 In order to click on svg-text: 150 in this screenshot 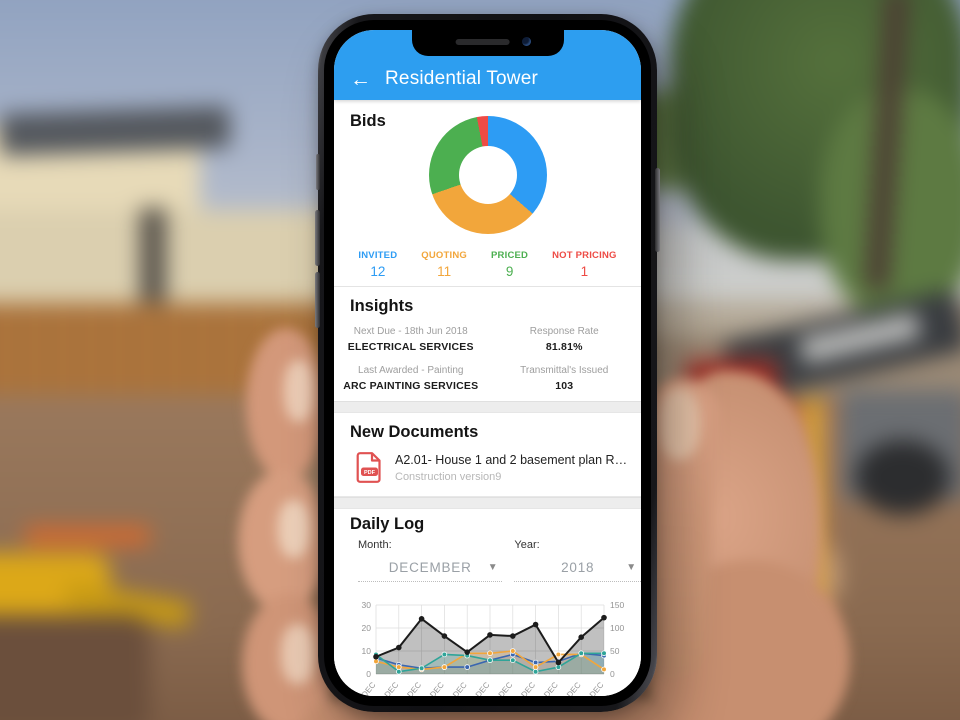, I will do `click(617, 605)`.